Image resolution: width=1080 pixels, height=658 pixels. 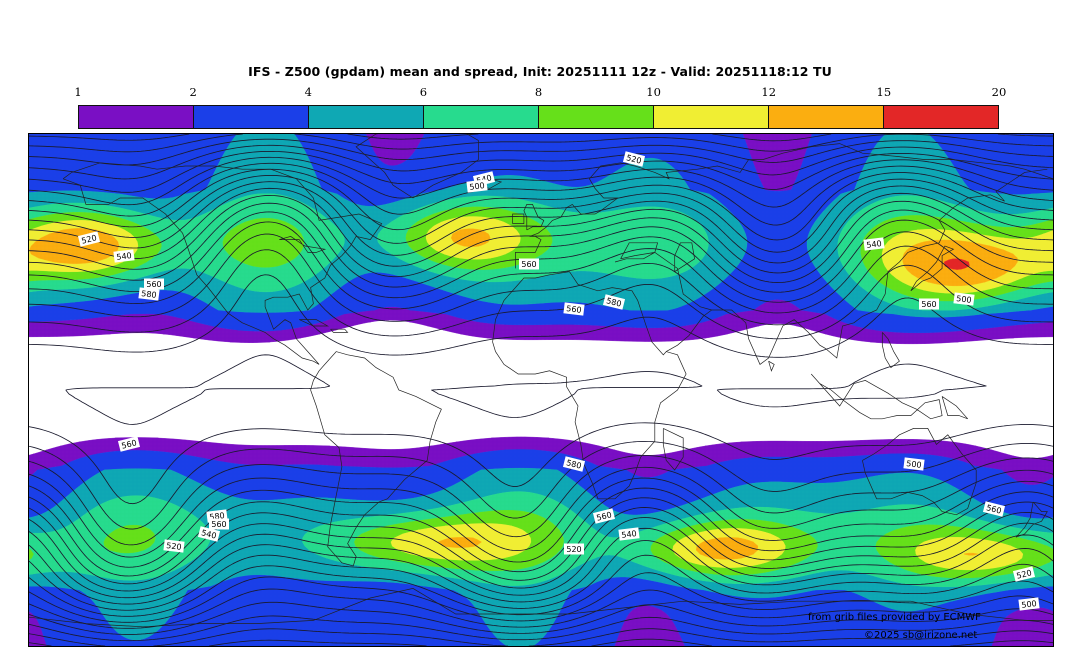 I want to click on colorbar-tick-10: 10, so click(x=653, y=92).